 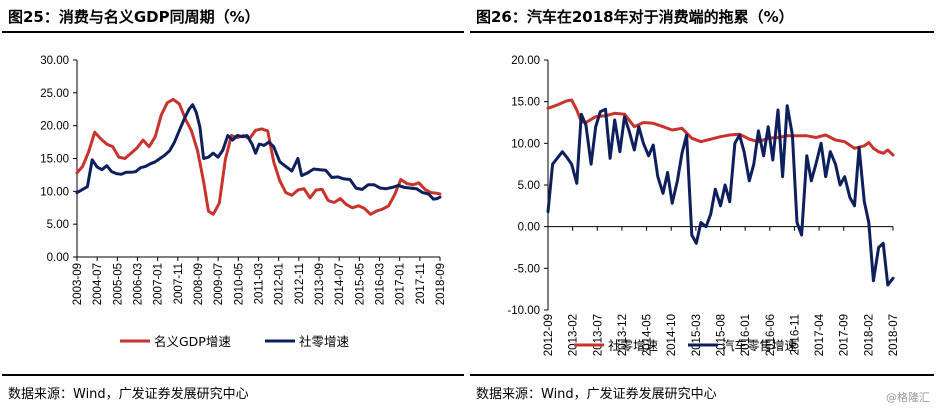 What do you see at coordinates (280, 284) in the screenshot?
I see `x-tick-label: 2012-01` at bounding box center [280, 284].